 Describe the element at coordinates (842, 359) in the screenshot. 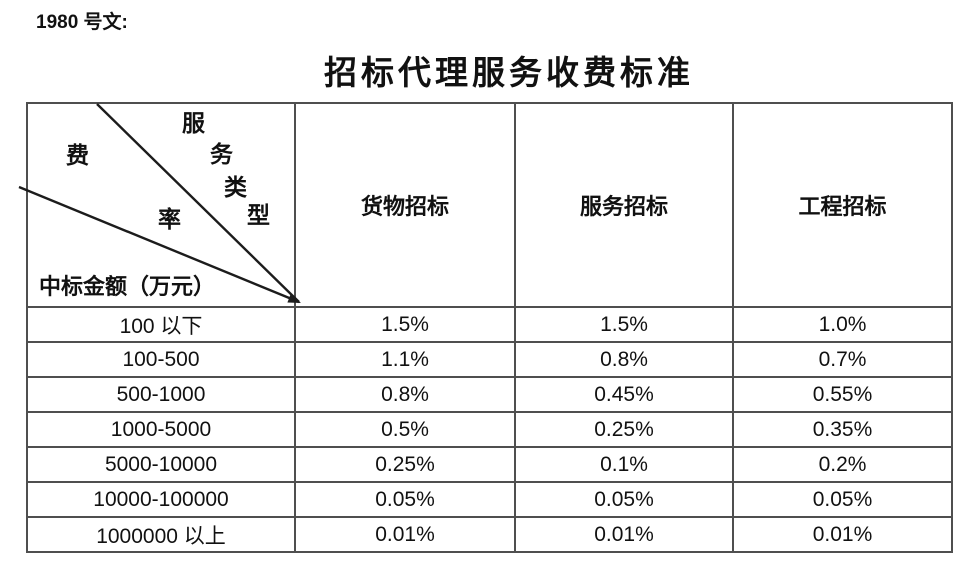

I see `fee-value: 0.7%` at that location.